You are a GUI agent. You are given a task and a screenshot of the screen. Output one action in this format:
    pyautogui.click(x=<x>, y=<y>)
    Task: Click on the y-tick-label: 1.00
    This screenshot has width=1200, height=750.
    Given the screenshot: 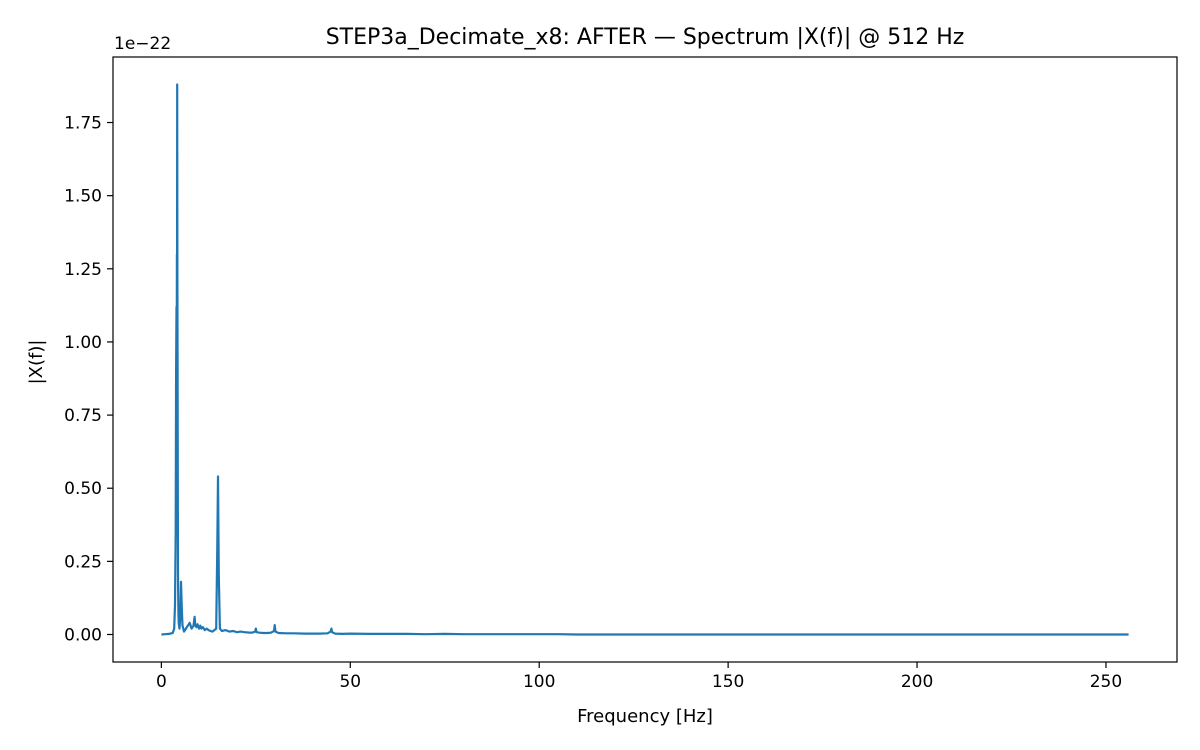 What is the action you would take?
    pyautogui.click(x=83, y=343)
    